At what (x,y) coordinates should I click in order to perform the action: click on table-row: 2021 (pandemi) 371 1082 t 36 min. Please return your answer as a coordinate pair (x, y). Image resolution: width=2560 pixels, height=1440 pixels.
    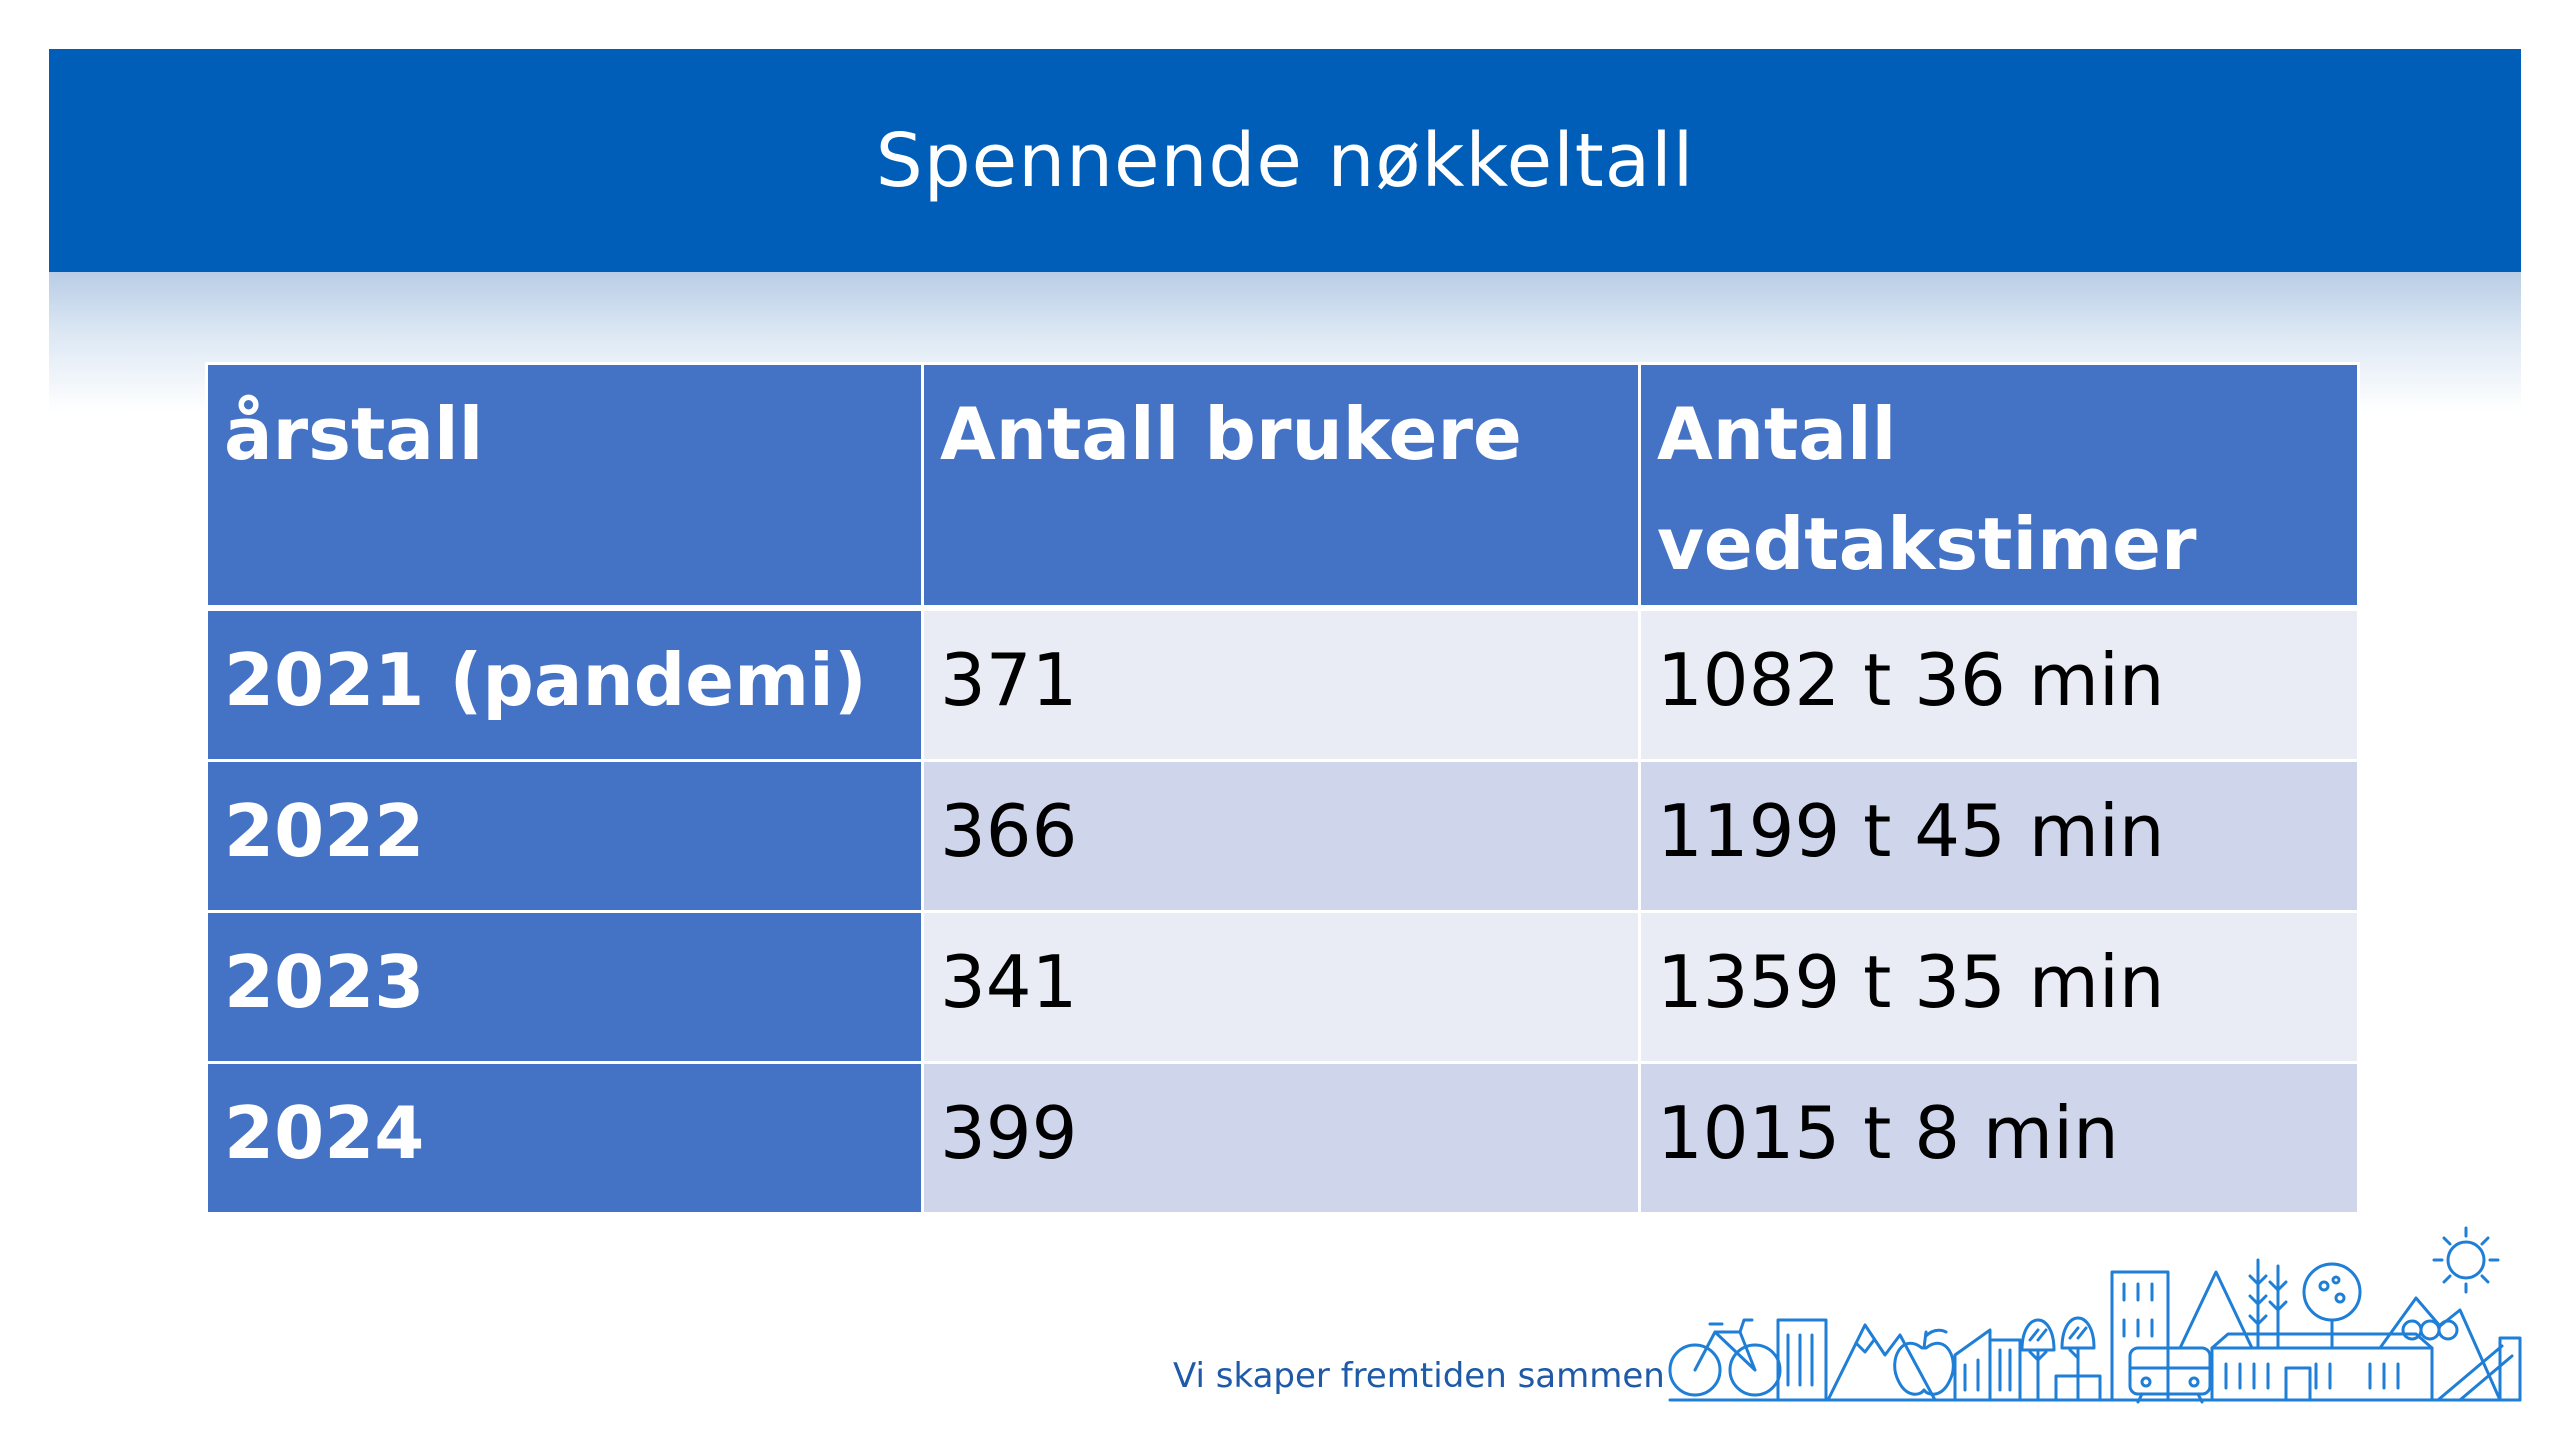
    Looking at the image, I should click on (1282, 684).